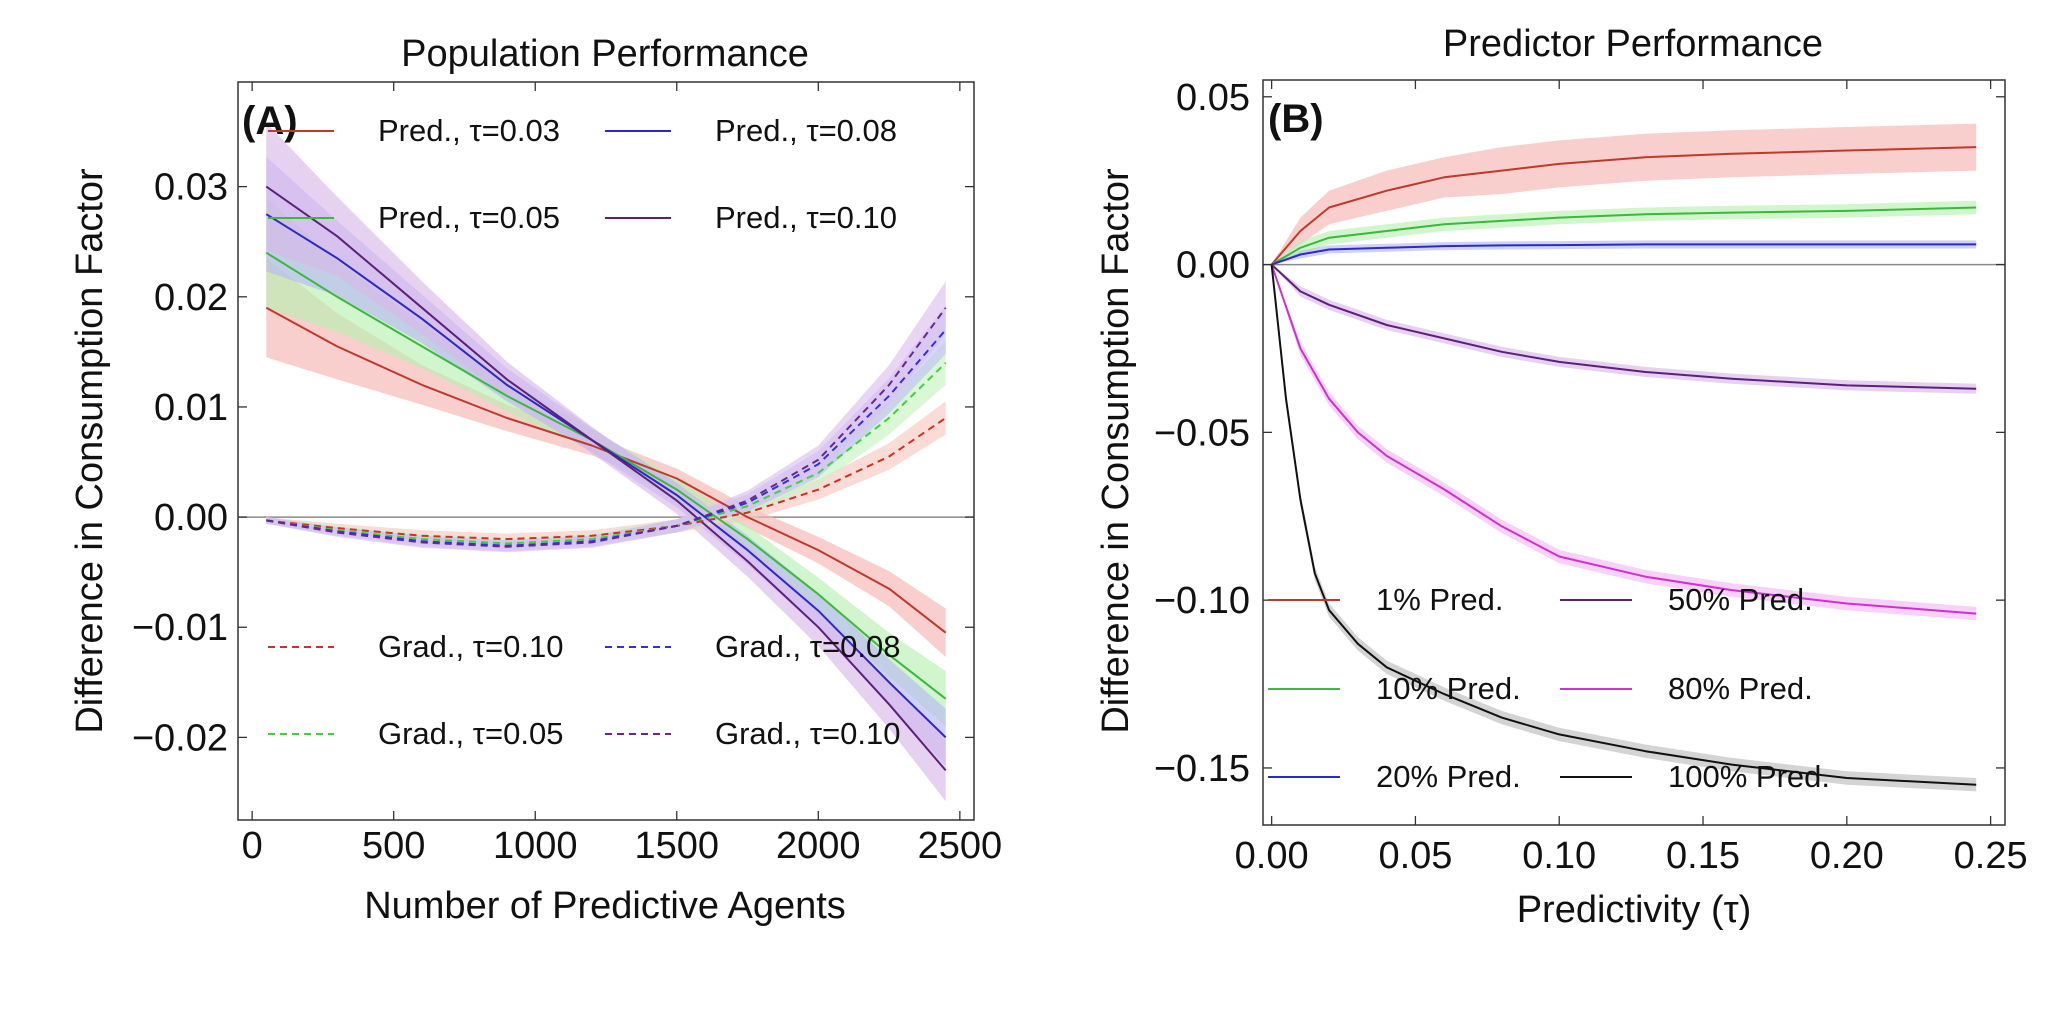  Describe the element at coordinates (1448, 776) in the screenshot. I see `panel-b-legend-label-4: 20% Pred.` at that location.